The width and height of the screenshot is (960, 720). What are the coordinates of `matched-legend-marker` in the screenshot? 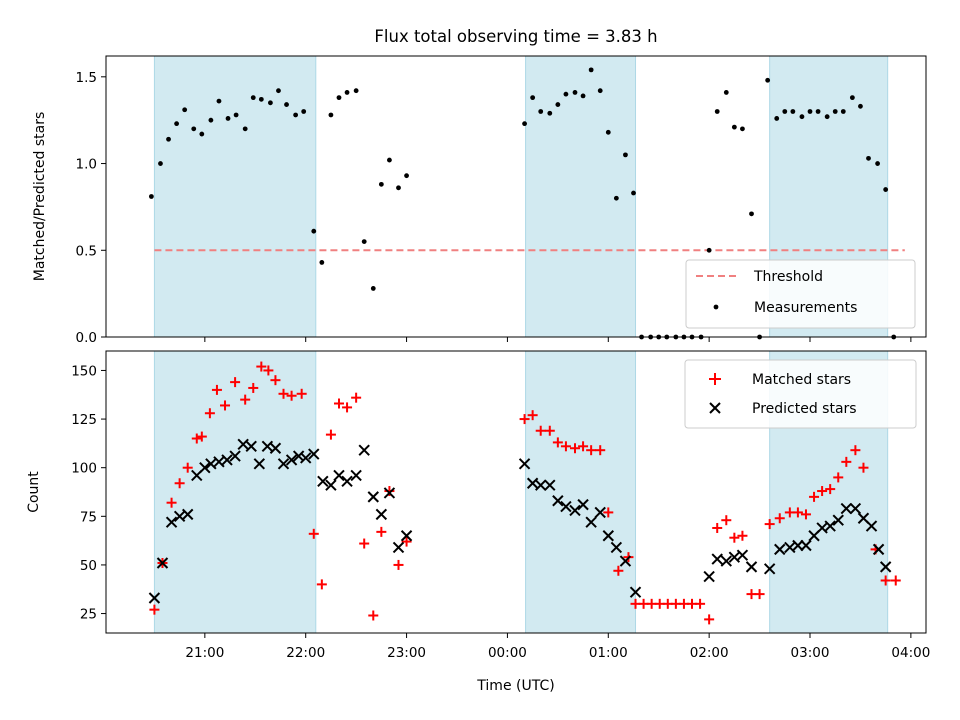 It's located at (715, 379).